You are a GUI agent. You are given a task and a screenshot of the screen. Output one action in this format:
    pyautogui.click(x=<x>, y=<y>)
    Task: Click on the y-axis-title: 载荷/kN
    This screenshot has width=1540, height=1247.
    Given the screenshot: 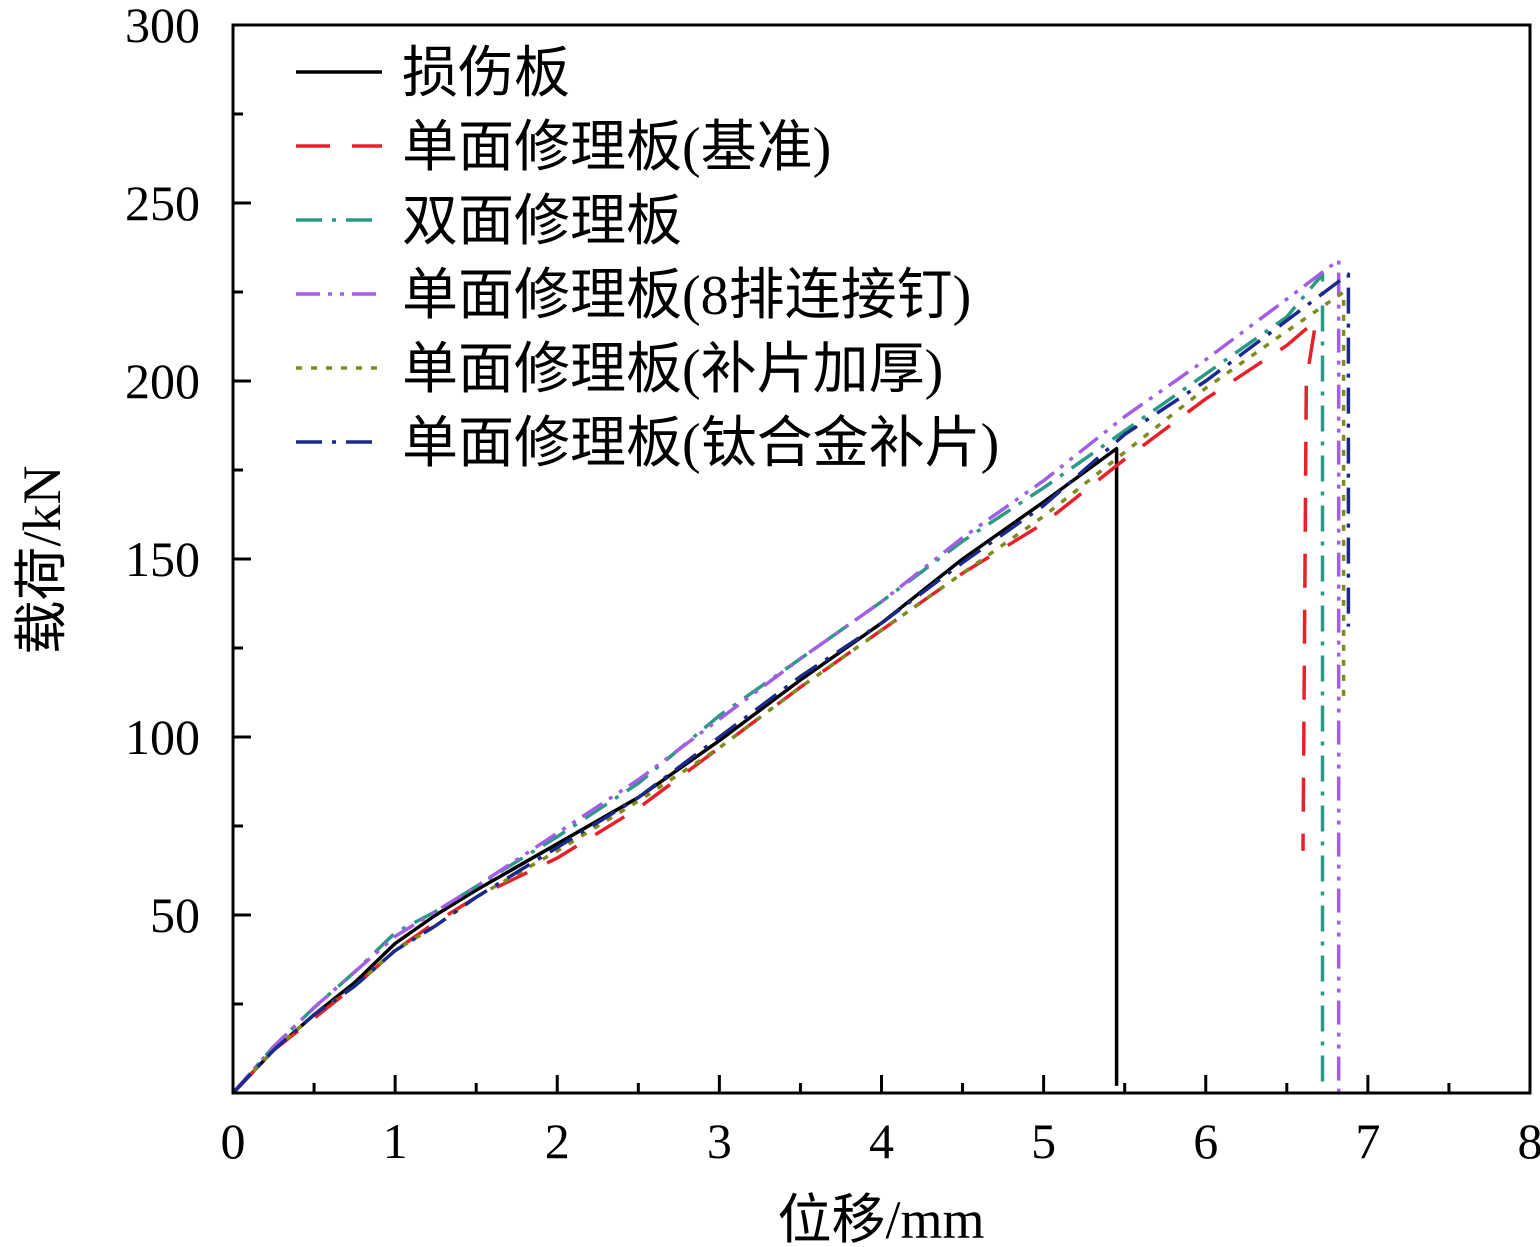 What is the action you would take?
    pyautogui.click(x=42, y=560)
    